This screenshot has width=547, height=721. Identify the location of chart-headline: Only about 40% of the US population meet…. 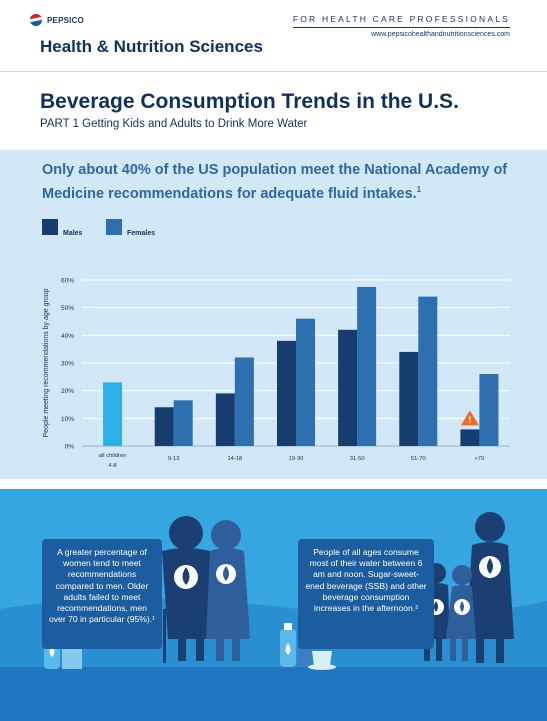
(282, 182).